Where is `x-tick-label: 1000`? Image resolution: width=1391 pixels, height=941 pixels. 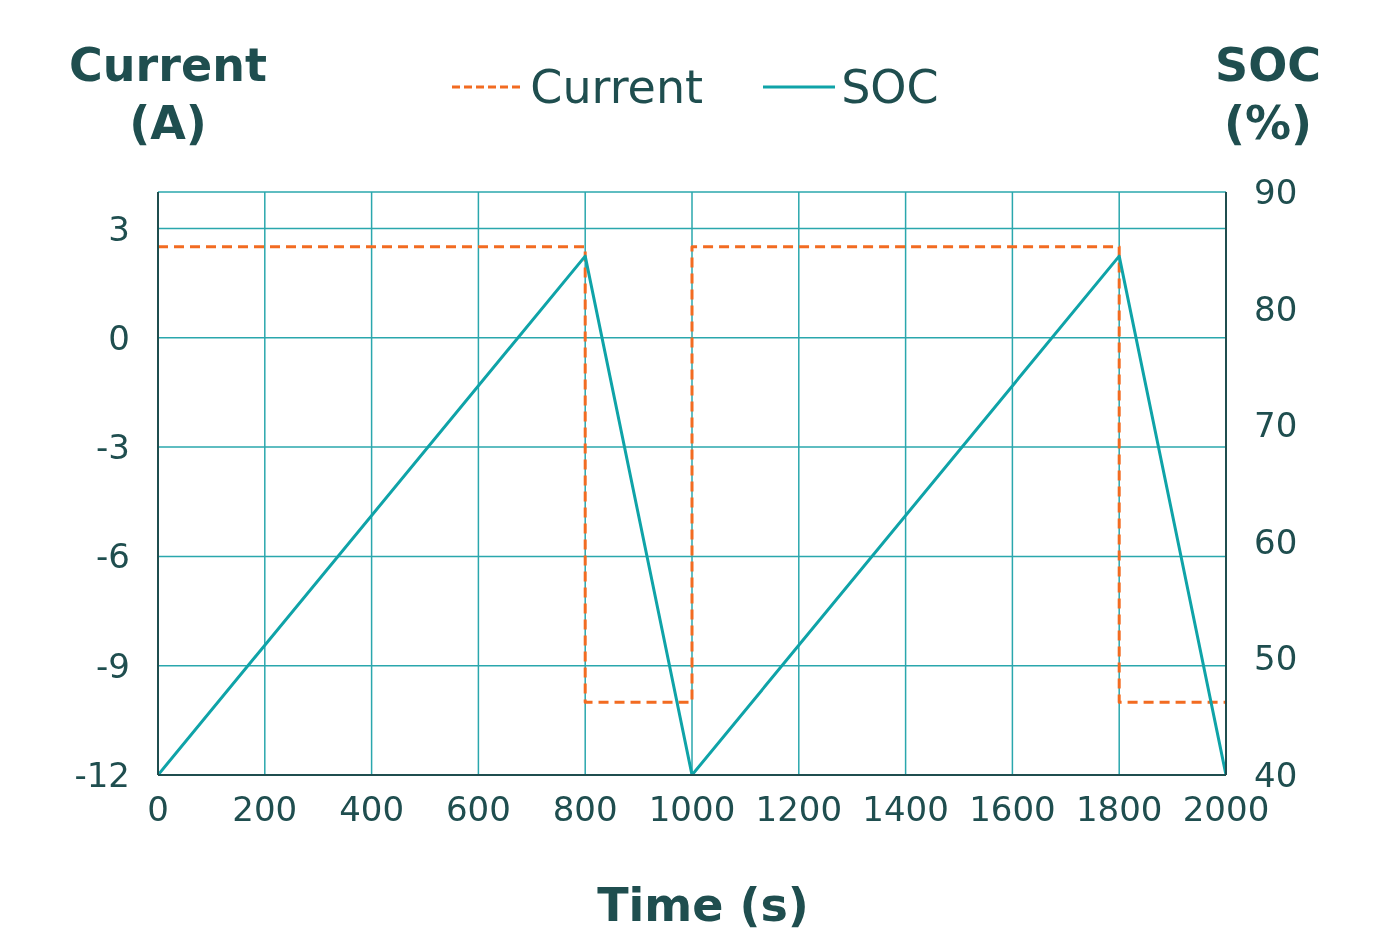
x-tick-label: 1000 is located at coordinates (692, 809).